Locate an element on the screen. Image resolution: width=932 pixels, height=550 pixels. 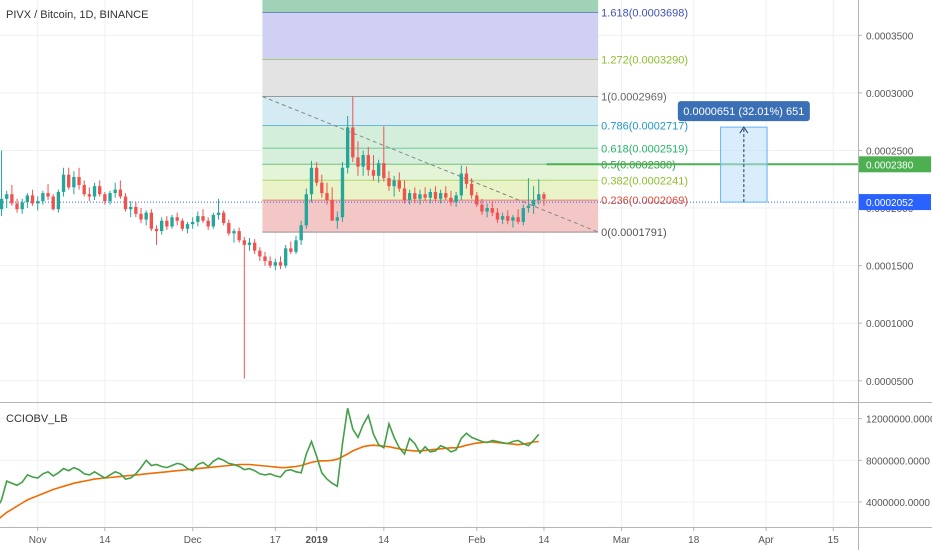
indicator-title: CCIOBV_LB is located at coordinates (37, 419).